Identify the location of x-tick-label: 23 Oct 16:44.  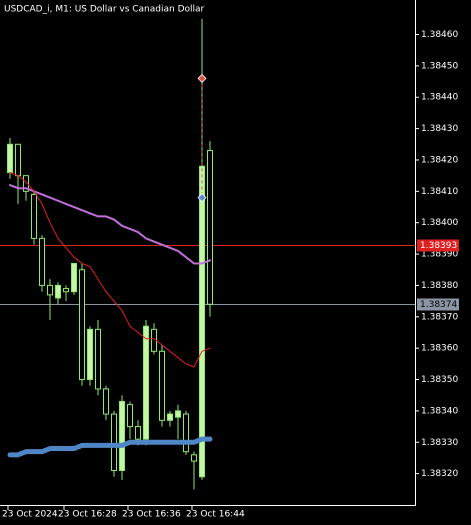
(215, 515).